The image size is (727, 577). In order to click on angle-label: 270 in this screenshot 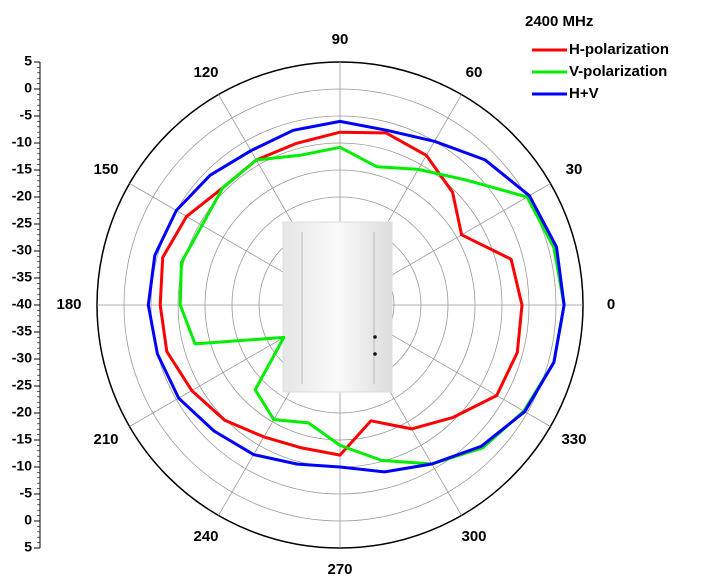, I will do `click(339, 569)`.